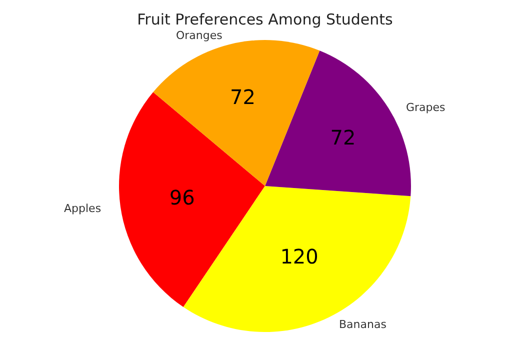 This screenshot has height=352, width=530. What do you see at coordinates (299, 256) in the screenshot?
I see `data-label: 120` at bounding box center [299, 256].